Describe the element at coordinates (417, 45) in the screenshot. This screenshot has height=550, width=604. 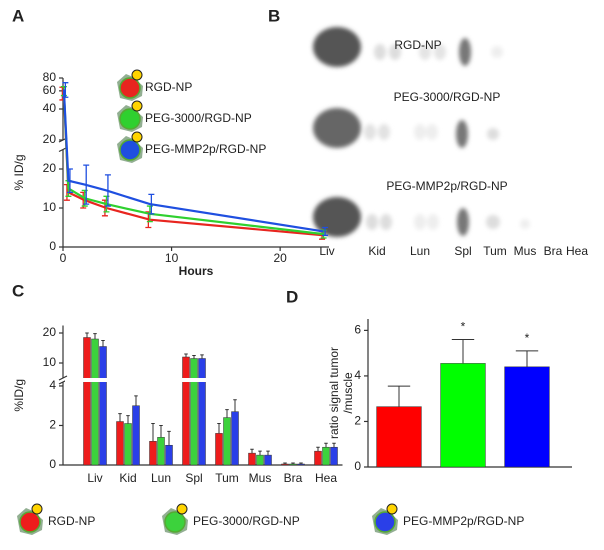
I see `imaging-row-label: RGD-NP` at that location.